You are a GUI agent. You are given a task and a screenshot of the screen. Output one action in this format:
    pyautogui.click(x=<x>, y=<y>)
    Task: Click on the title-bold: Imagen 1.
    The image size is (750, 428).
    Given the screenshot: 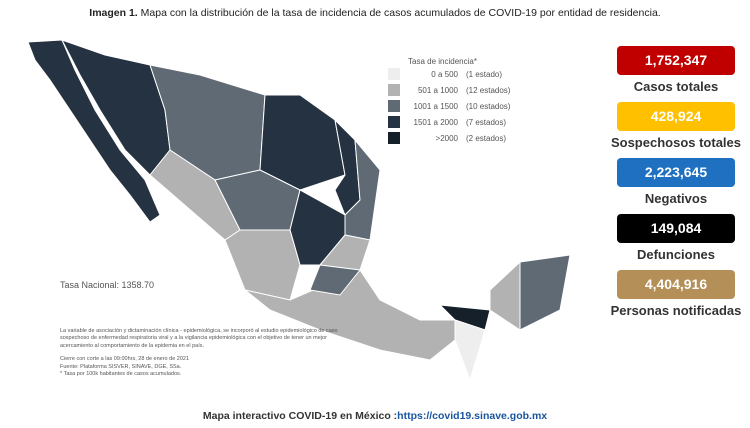 What is the action you would take?
    pyautogui.click(x=113, y=13)
    